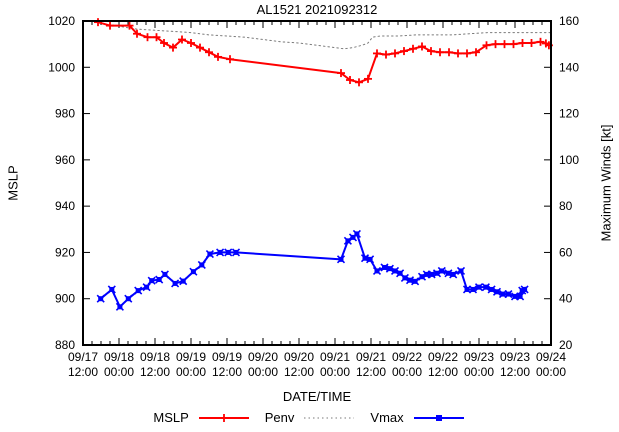  I want to click on y-tick-label: 980, so click(65, 114).